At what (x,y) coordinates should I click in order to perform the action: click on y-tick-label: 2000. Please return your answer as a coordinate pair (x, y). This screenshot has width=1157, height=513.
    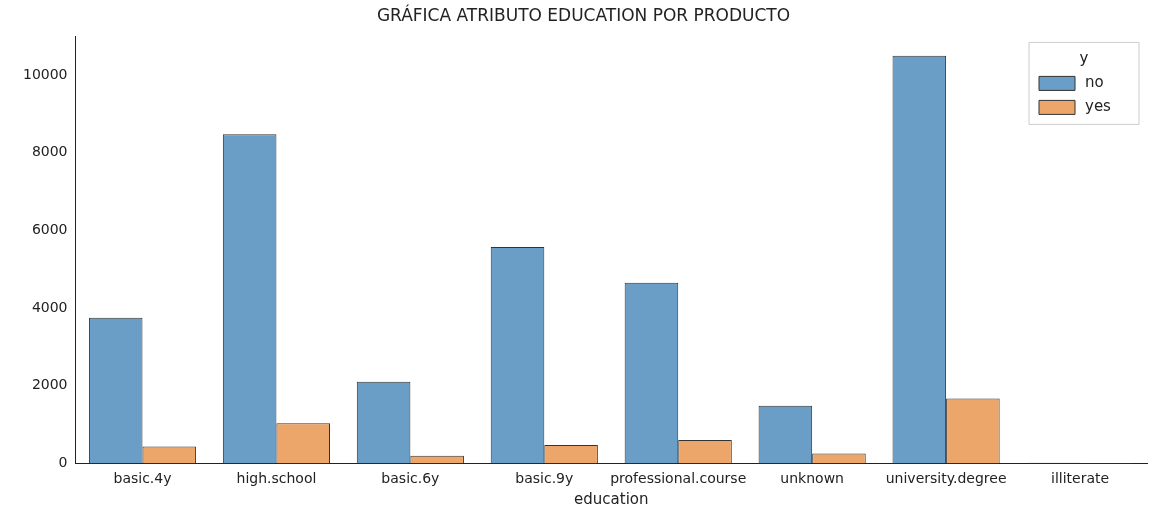
    Looking at the image, I should click on (49, 384).